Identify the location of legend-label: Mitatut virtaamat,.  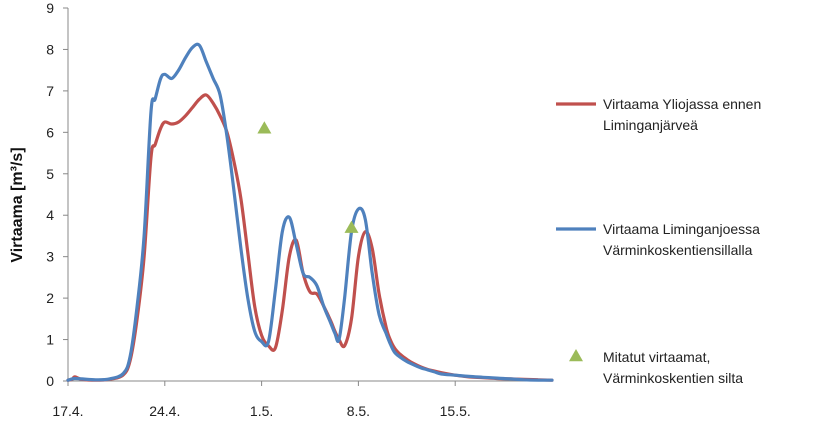
(656, 357).